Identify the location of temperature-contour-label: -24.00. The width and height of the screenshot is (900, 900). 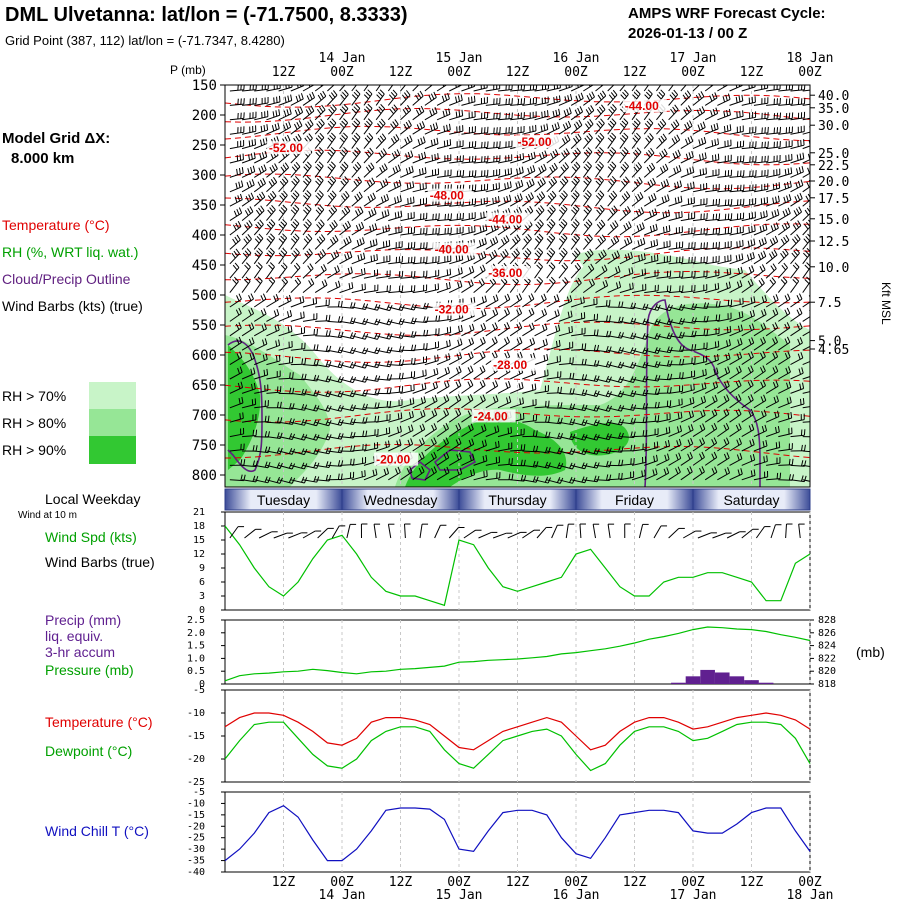
(491, 416).